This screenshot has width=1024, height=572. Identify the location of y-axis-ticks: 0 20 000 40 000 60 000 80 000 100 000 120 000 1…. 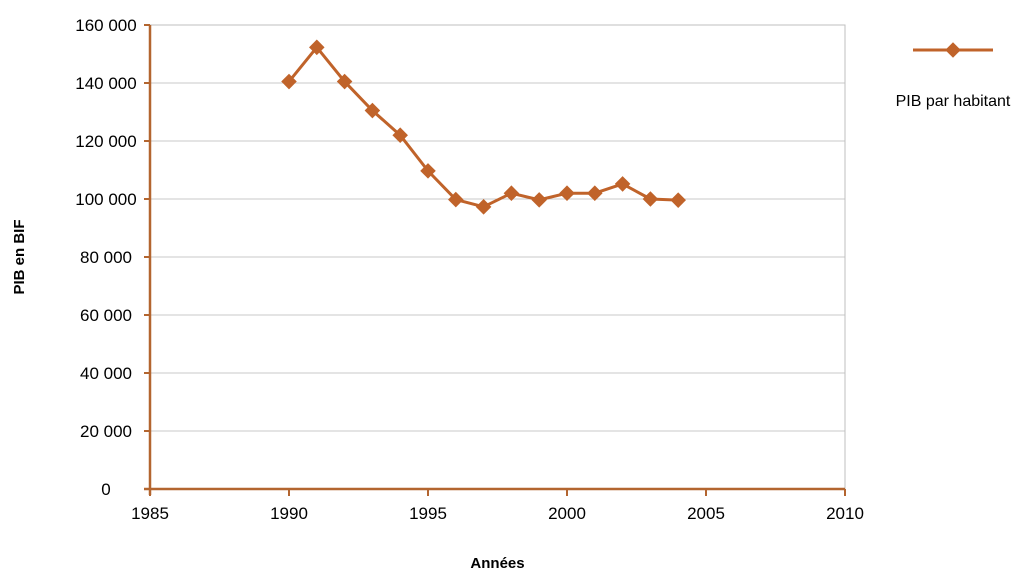
(112, 257).